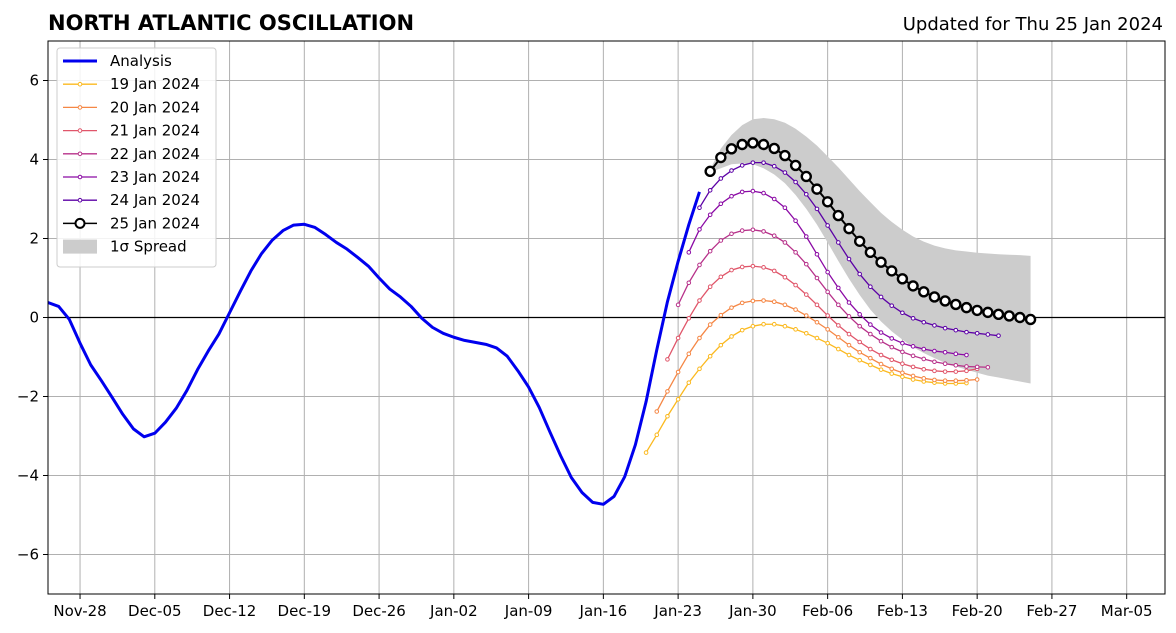 This screenshot has height=633, width=1176. What do you see at coordinates (603, 611) in the screenshot?
I see `x-tick-label: Jan-16` at bounding box center [603, 611].